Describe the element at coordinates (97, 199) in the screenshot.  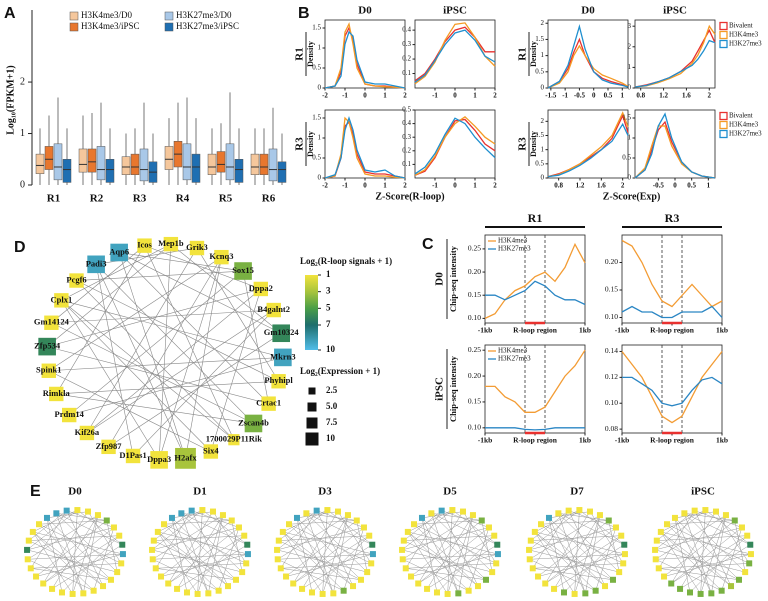
I see `x-tick-label: R2` at that location.